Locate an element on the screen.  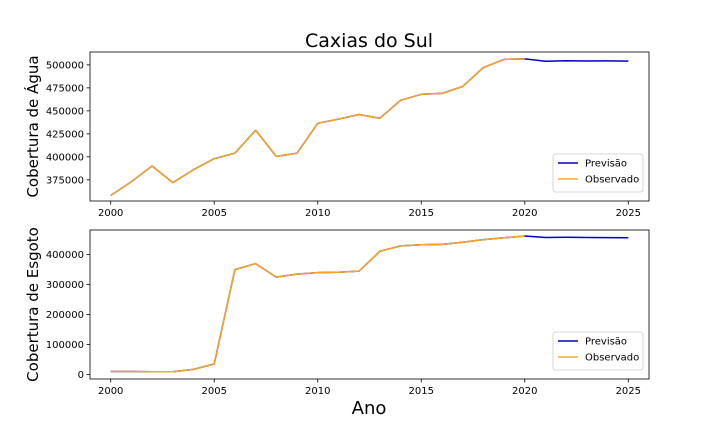
water-legend: Previsão Observado is located at coordinates (598, 173).